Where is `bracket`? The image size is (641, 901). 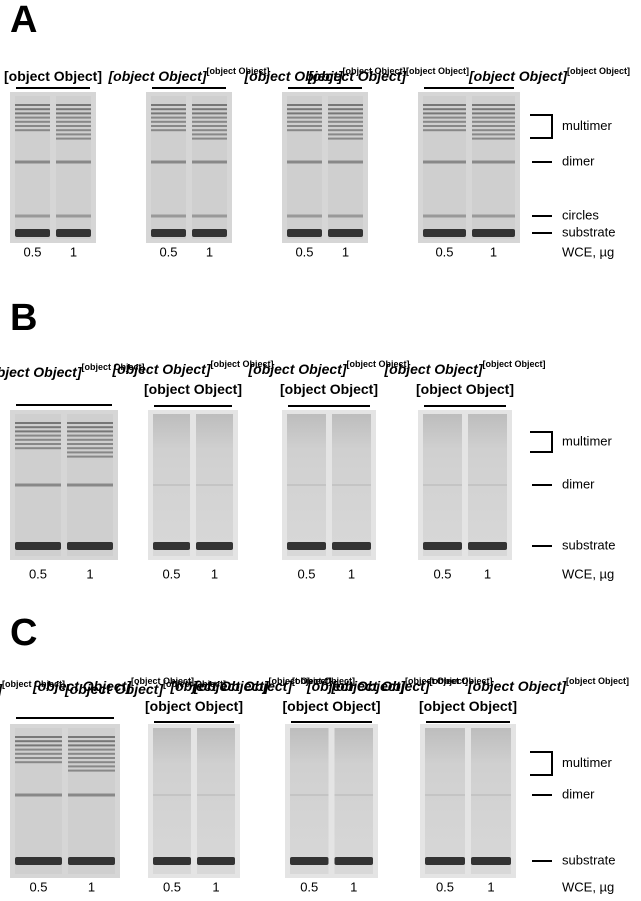 bracket is located at coordinates (541, 126).